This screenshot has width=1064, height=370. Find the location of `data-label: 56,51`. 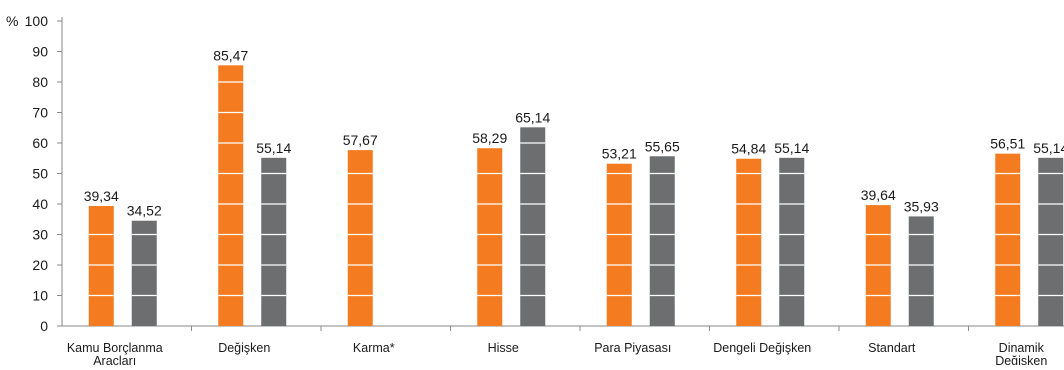

data-label: 56,51 is located at coordinates (1007, 144).